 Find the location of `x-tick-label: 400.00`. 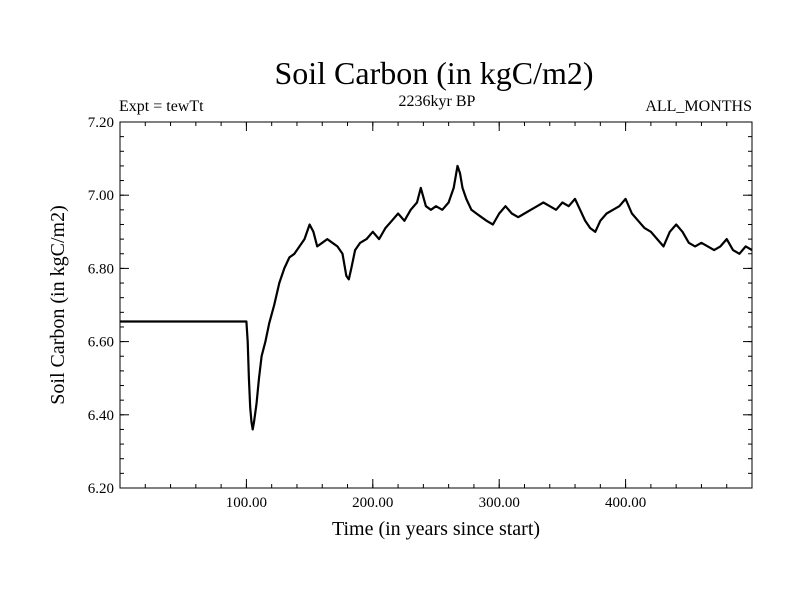

x-tick-label: 400.00 is located at coordinates (625, 503).